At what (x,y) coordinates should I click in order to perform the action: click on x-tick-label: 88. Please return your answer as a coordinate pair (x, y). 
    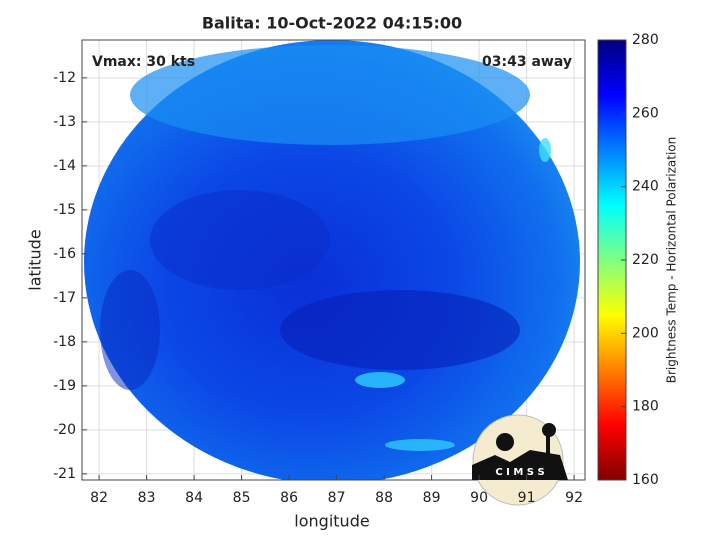
    Looking at the image, I should click on (384, 498).